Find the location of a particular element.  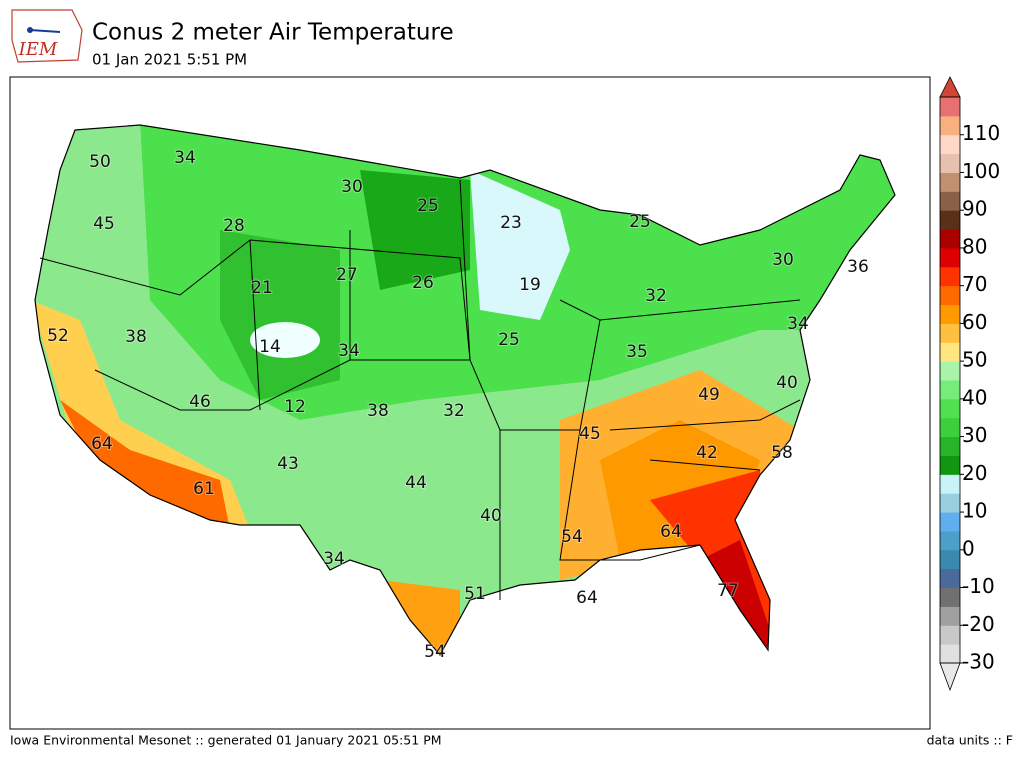

contour-label: 26 is located at coordinates (423, 283).